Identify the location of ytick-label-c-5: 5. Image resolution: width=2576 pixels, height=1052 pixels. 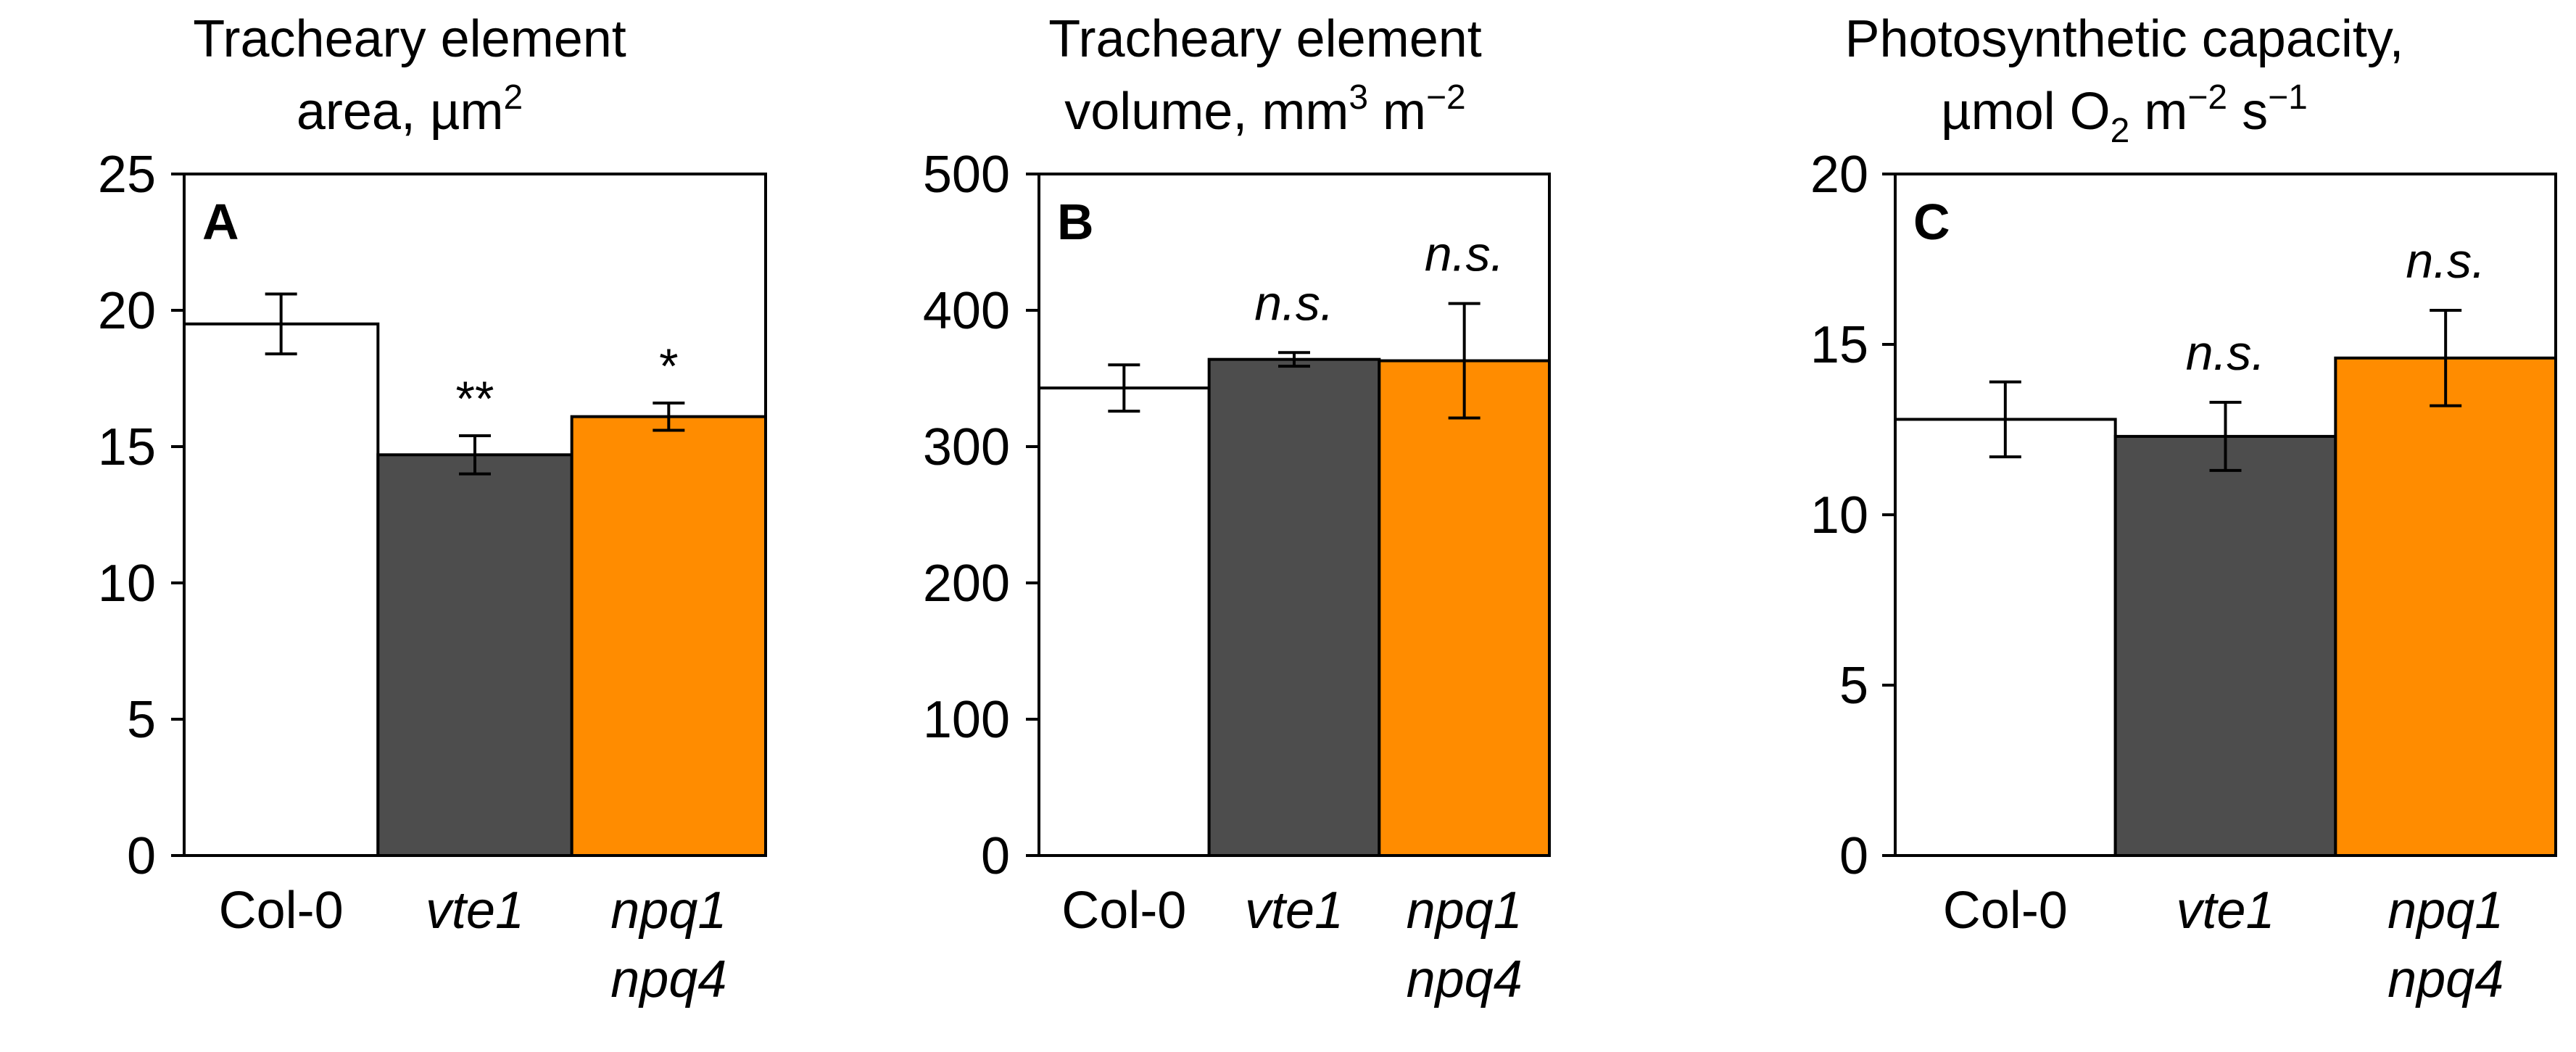
(1853, 686).